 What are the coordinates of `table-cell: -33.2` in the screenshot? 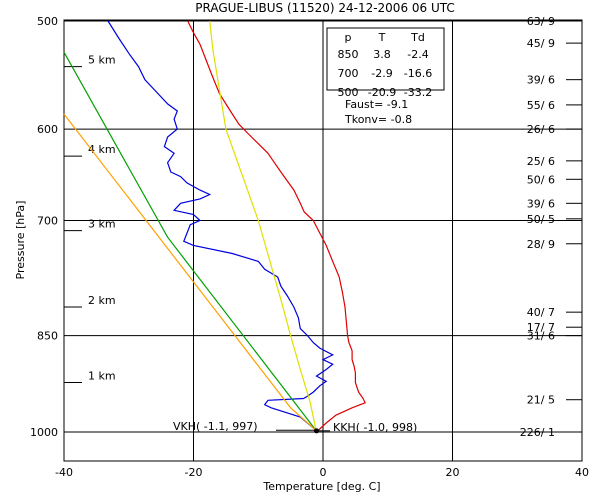 It's located at (418, 92).